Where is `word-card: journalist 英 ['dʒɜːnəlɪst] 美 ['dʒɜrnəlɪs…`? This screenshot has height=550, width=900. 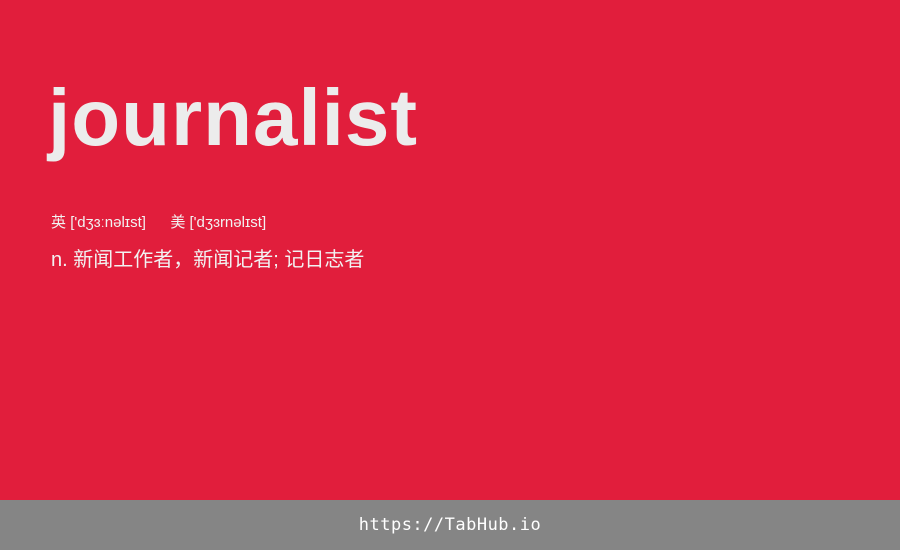
word-card: journalist 英 ['dʒɜːnəlɪst] 美 ['dʒɜrnəlɪs… is located at coordinates (233, 172).